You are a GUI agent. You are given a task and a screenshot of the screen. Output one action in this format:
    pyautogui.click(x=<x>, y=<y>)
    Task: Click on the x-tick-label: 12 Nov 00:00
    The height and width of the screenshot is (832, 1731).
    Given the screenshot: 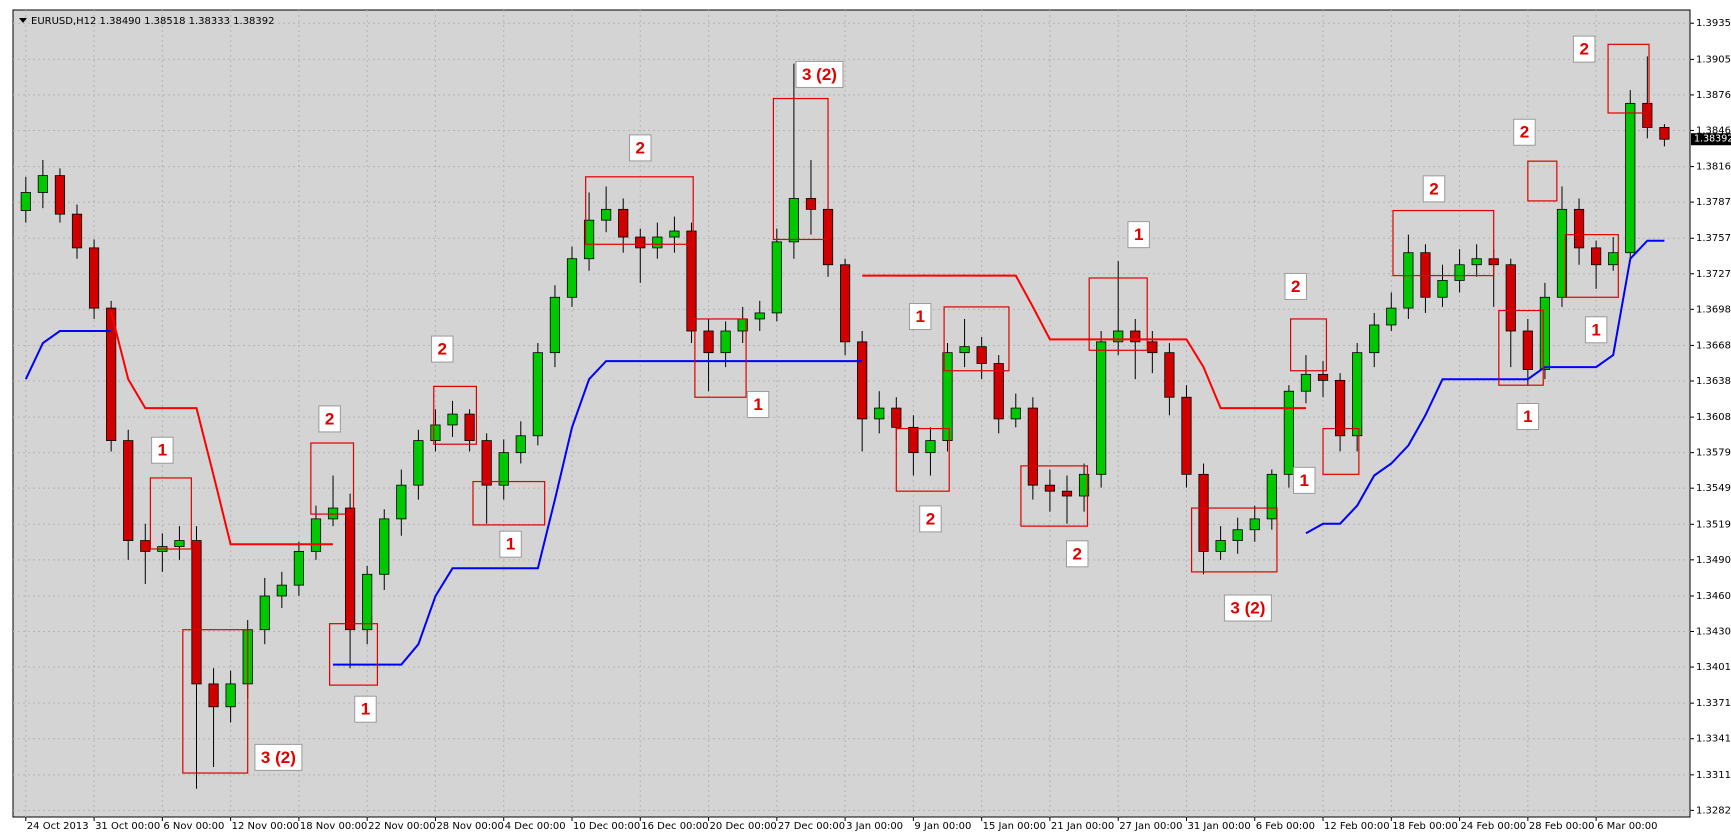 What is the action you would take?
    pyautogui.click(x=265, y=826)
    